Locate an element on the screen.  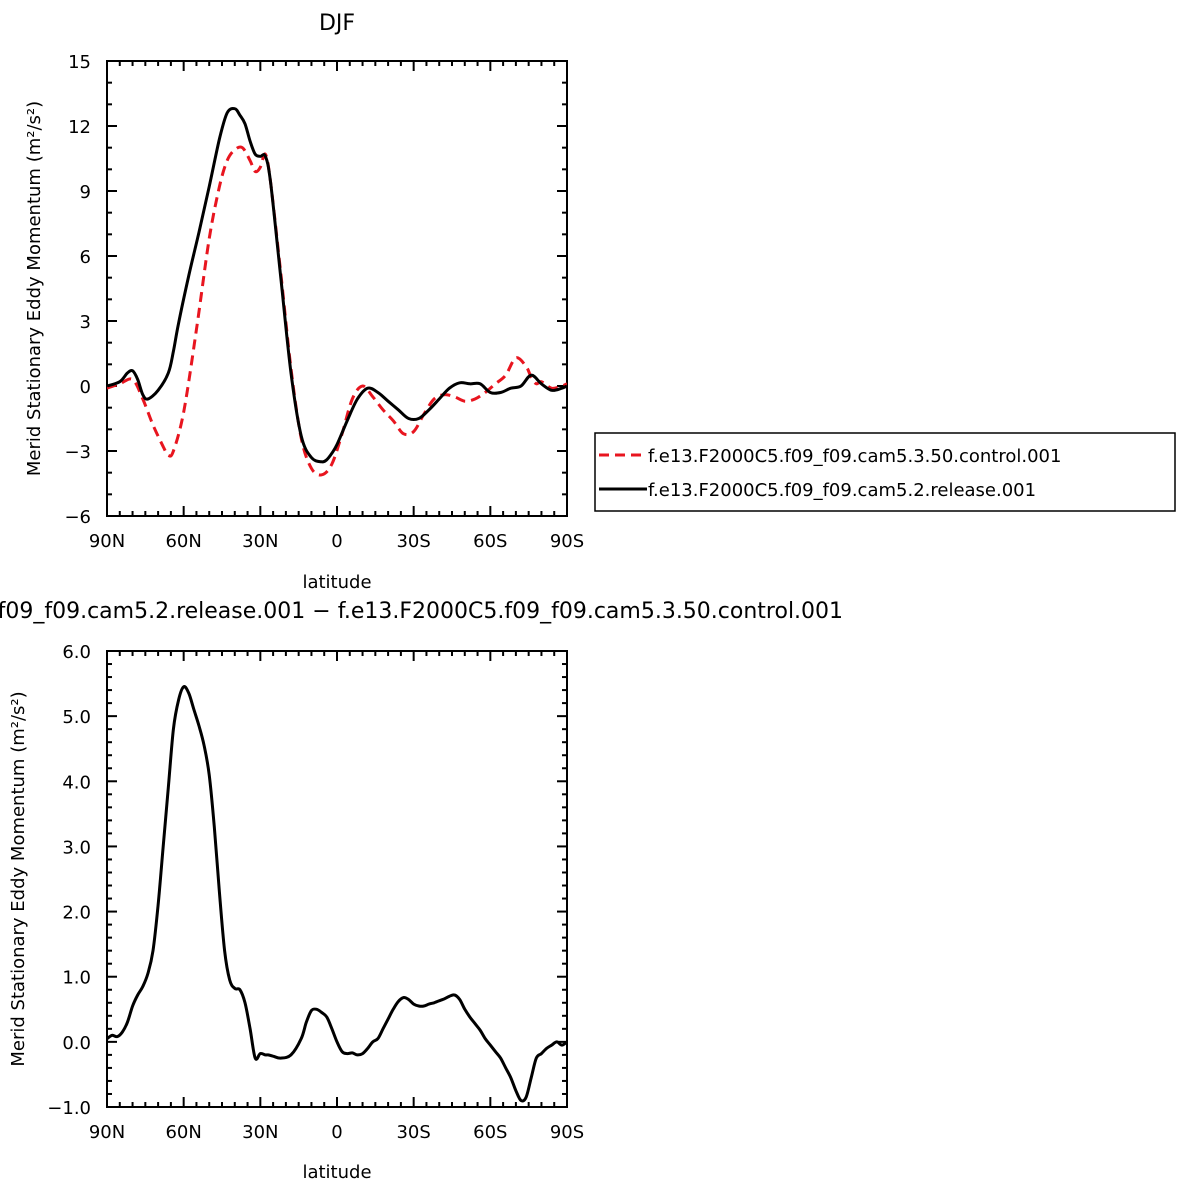
y-tick-label: 0.0 is located at coordinates (76, 1043).